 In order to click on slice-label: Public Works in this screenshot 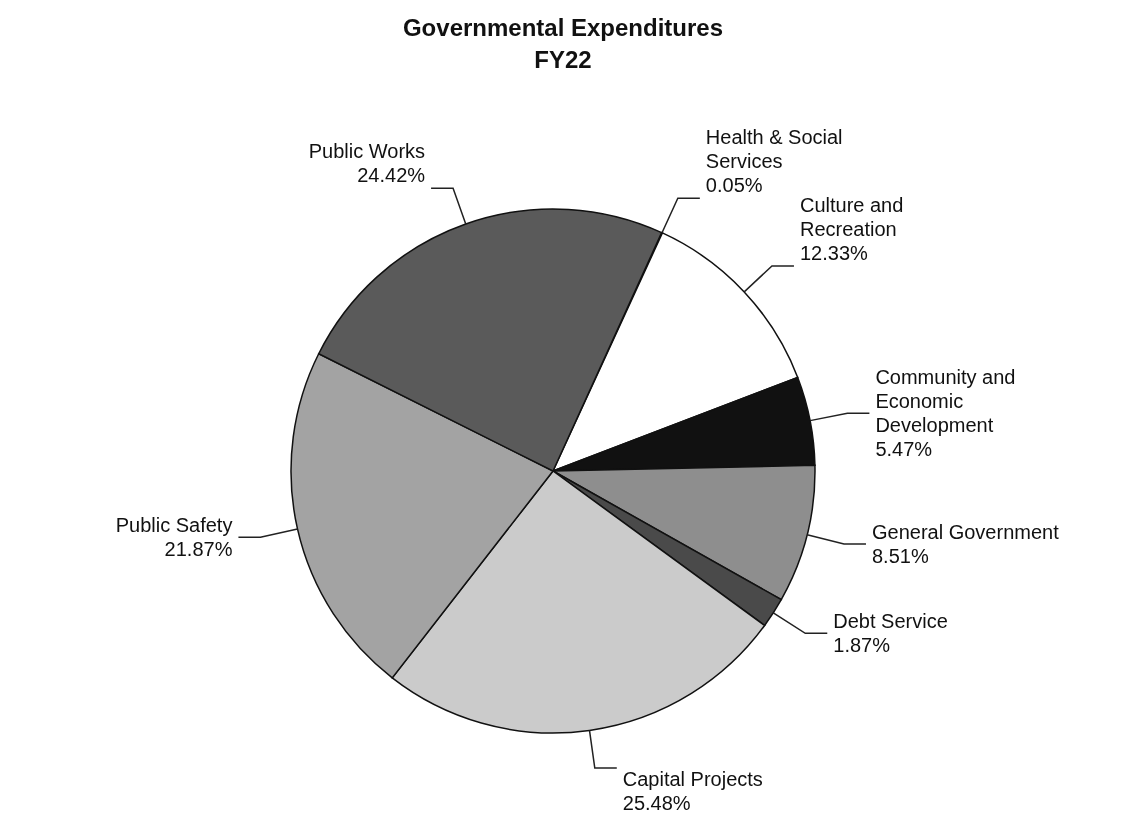, I will do `click(367, 151)`.